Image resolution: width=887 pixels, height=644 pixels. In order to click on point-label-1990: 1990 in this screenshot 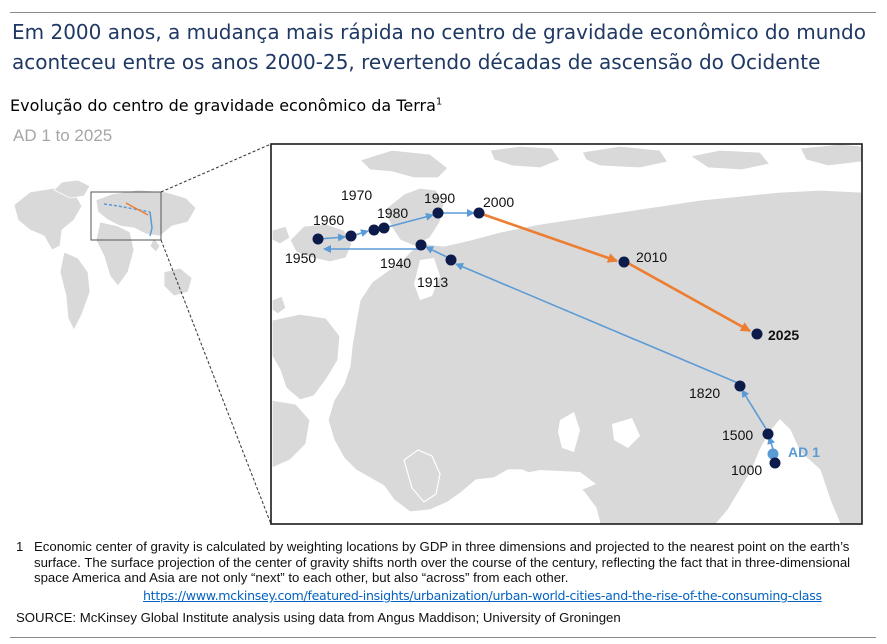, I will do `click(439, 198)`.